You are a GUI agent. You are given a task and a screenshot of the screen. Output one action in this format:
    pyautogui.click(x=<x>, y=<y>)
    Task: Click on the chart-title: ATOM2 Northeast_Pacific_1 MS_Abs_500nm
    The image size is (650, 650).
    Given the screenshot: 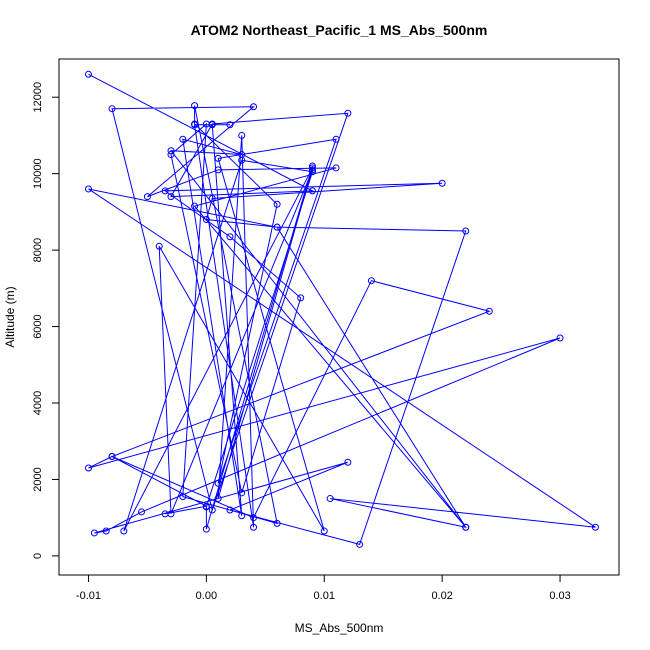 What is the action you would take?
    pyautogui.click(x=339, y=30)
    